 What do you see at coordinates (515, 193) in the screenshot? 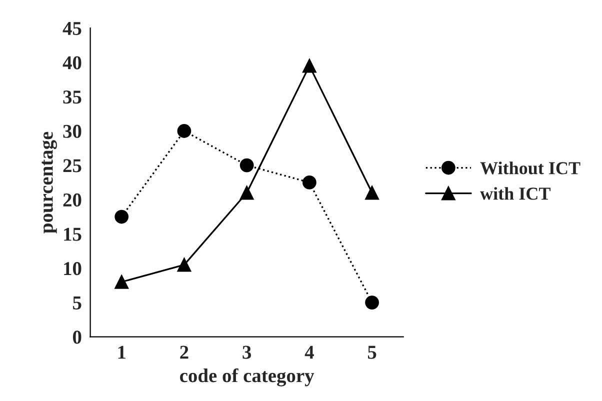
I see `legend-label: with ICT` at bounding box center [515, 193].